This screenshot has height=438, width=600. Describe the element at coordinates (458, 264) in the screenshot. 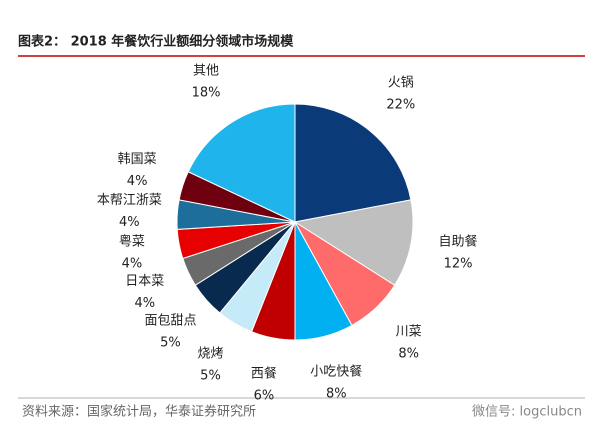

I see `value-label: 12%` at that location.